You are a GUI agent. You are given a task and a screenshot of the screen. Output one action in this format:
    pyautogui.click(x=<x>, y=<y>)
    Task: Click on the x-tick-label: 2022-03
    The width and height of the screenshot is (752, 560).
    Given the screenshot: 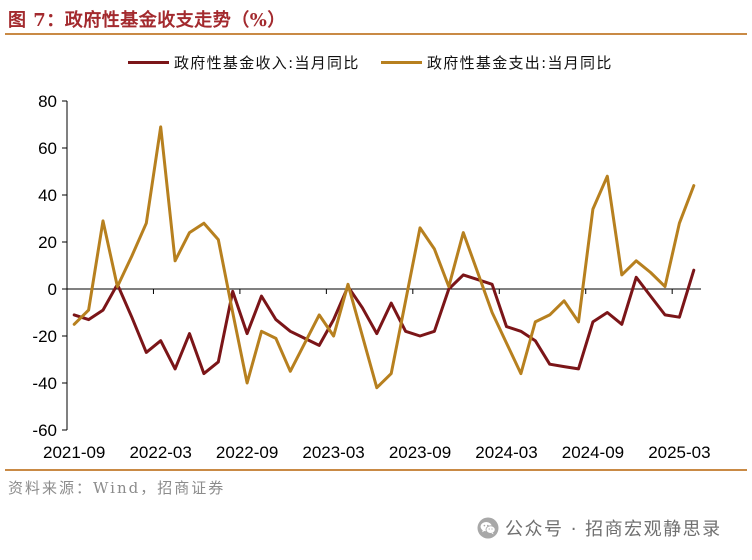 What is the action you would take?
    pyautogui.click(x=160, y=452)
    